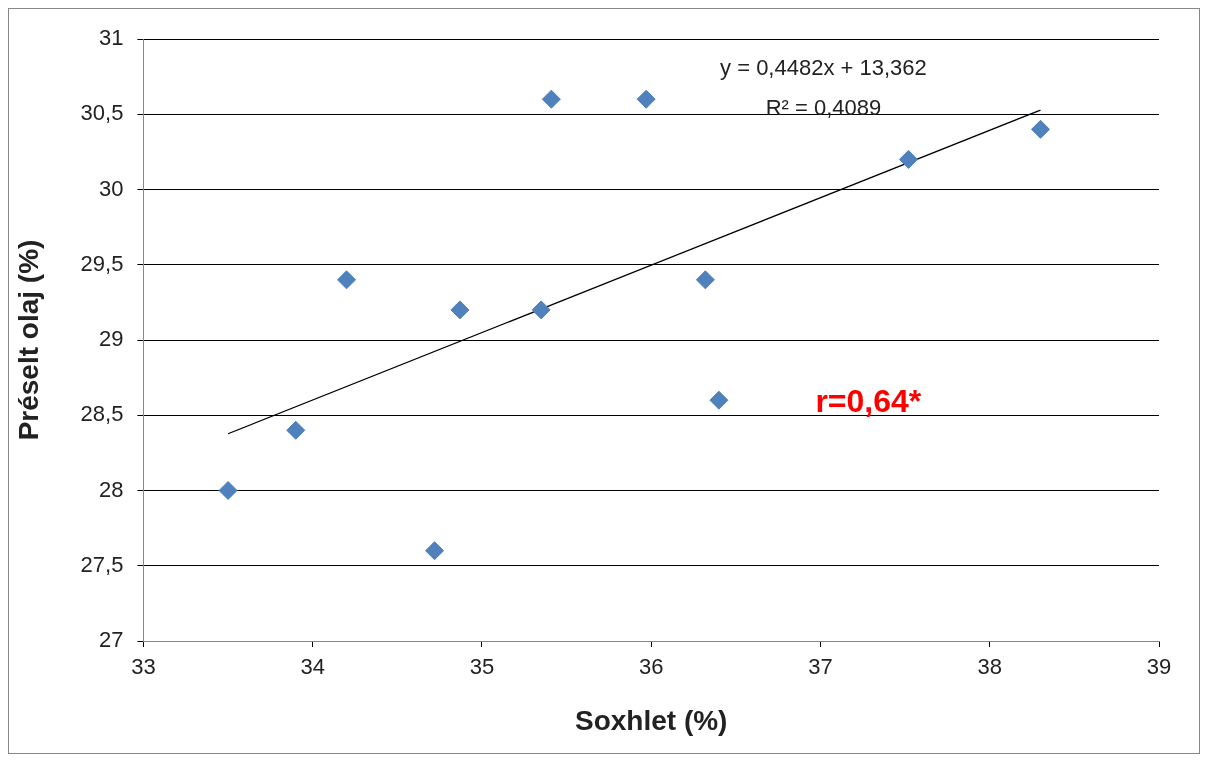 The image size is (1208, 762). Describe the element at coordinates (111, 640) in the screenshot. I see `y-tick-label: 27` at that location.